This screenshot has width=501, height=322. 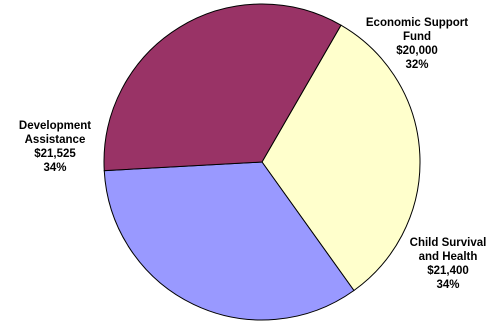 What do you see at coordinates (417, 23) in the screenshot?
I see `label-line: Economic Support` at bounding box center [417, 23].